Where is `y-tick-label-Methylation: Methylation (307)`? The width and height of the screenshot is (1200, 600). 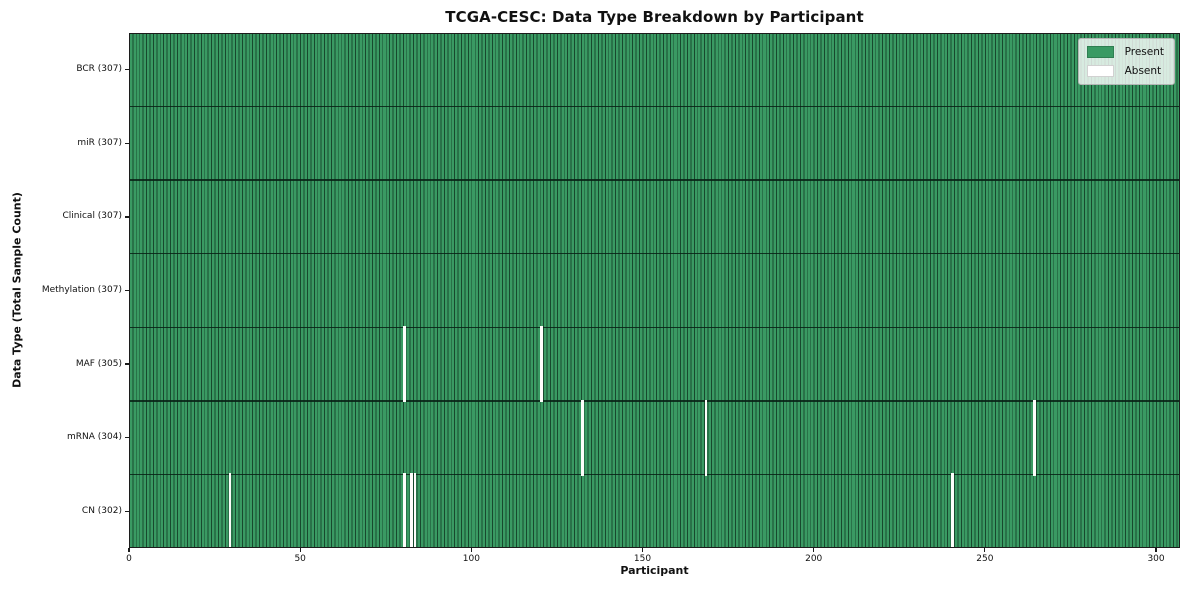 y-tick-label-Methylation: Methylation (307) is located at coordinates (81, 290).